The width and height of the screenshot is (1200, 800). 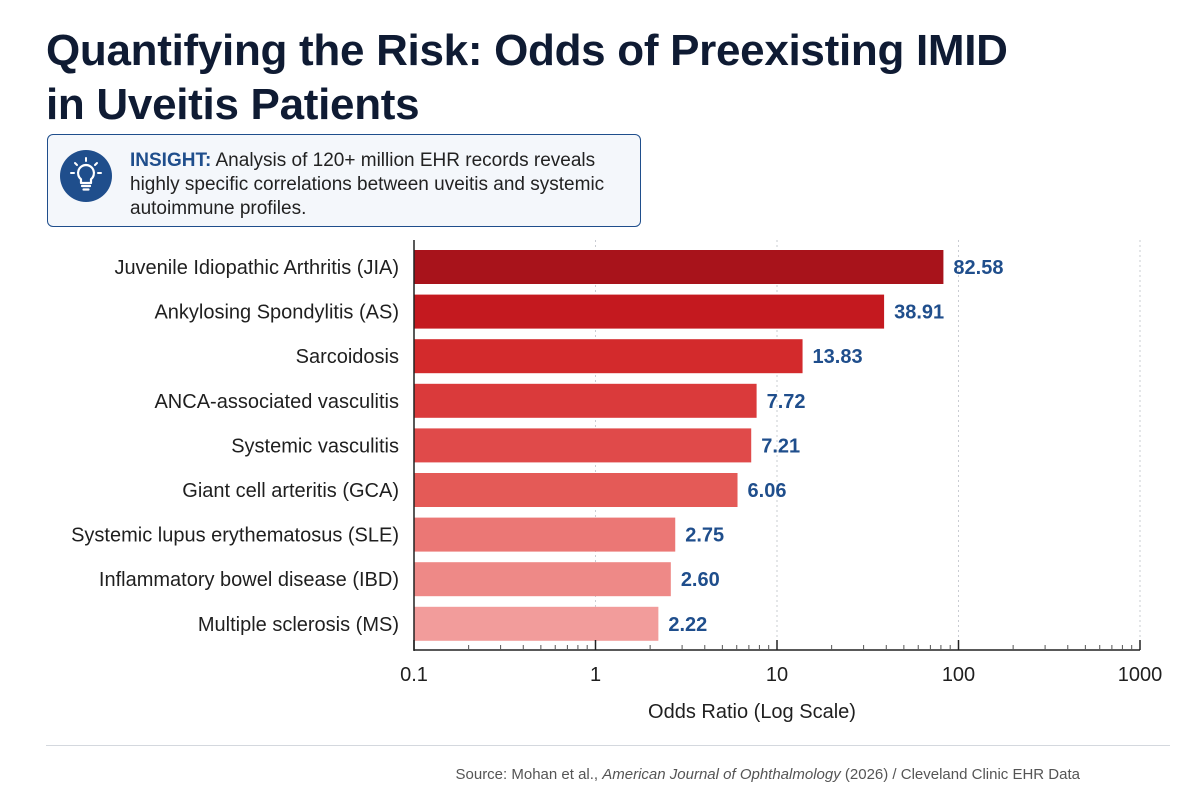 What do you see at coordinates (780, 446) in the screenshot?
I see `data-label: 7.21` at bounding box center [780, 446].